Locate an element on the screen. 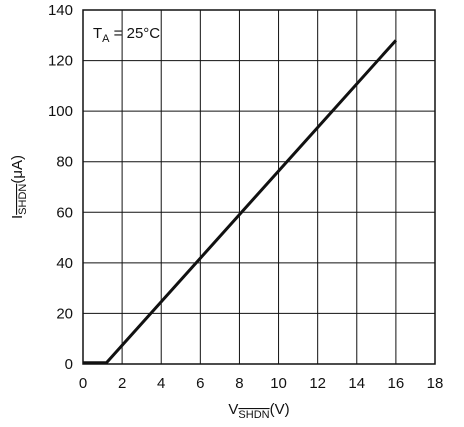 Image resolution: width=464 pixels, height=427 pixels. x-tick-label: 14 is located at coordinates (356, 383).